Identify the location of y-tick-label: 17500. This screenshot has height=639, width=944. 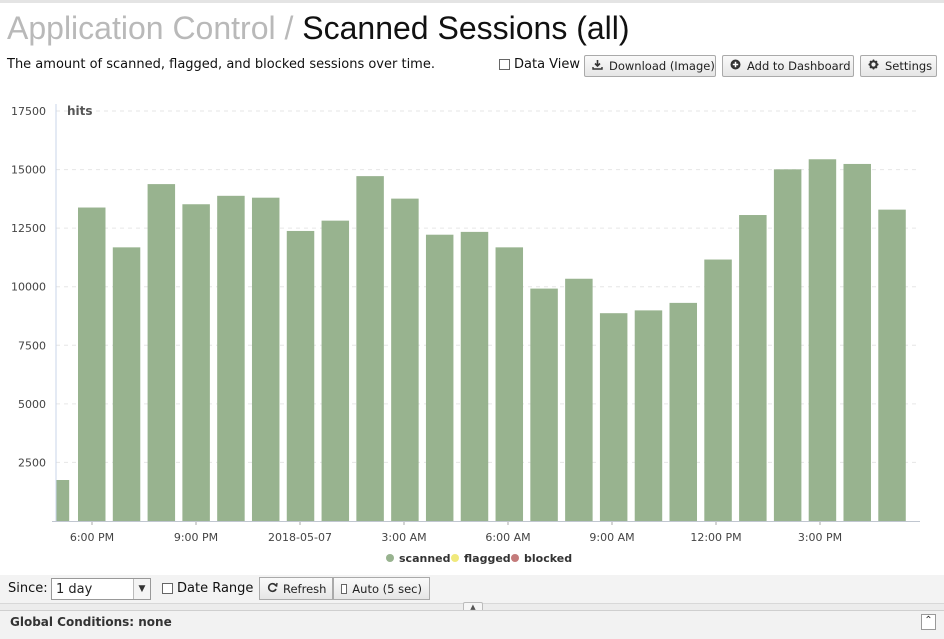
(28, 111).